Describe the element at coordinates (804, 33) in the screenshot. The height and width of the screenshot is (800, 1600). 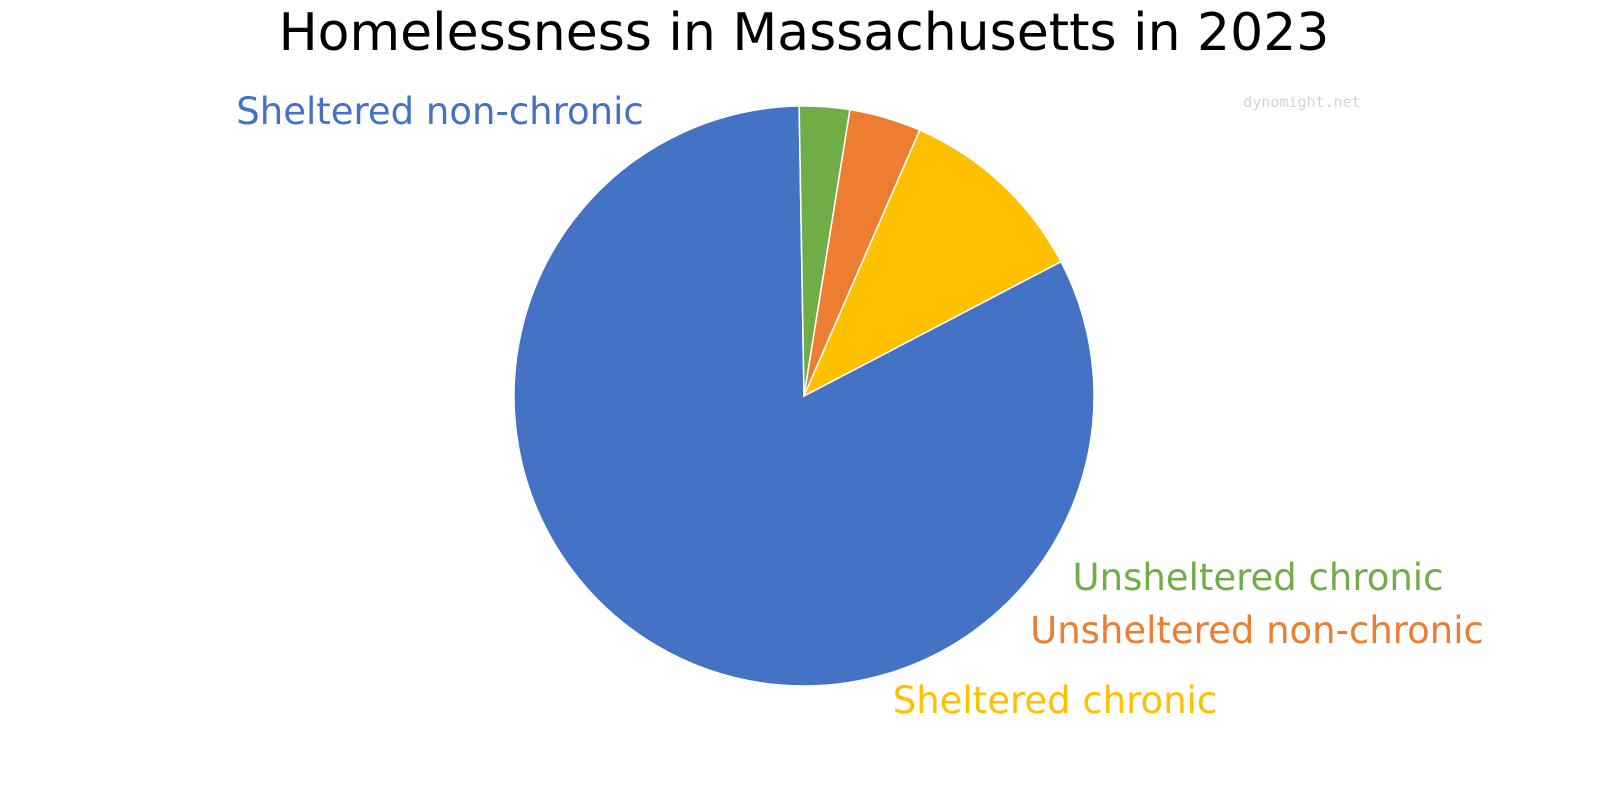
I see `chart-title: Homelessness in Massachusetts in 2023` at that location.